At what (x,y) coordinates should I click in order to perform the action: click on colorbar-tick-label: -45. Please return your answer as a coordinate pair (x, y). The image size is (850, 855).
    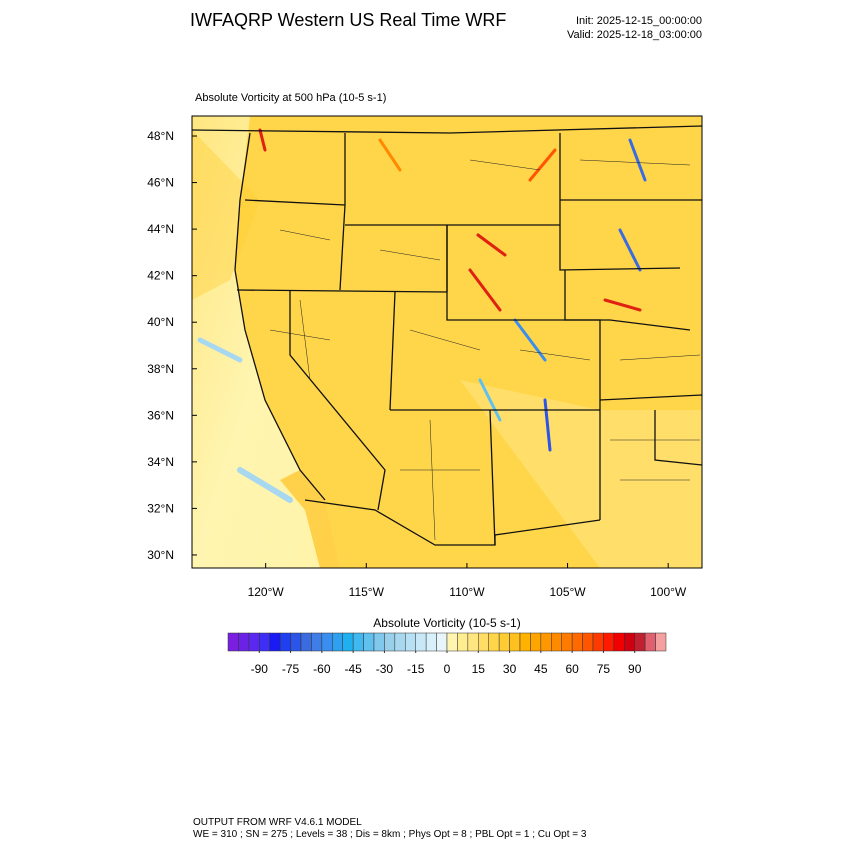
    Looking at the image, I should click on (353, 669).